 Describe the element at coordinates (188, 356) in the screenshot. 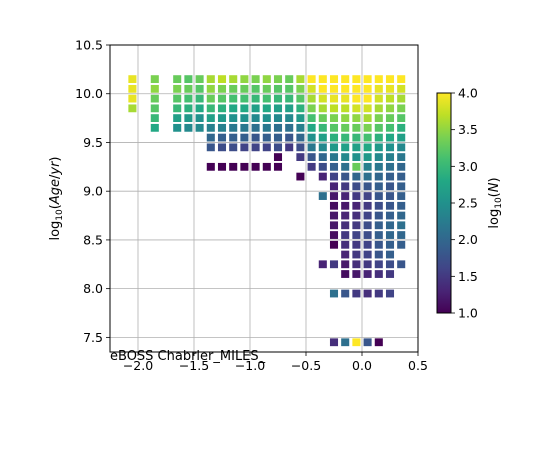

I see `annotation-text: eBOSS Chabrier_MILES_` at that location.